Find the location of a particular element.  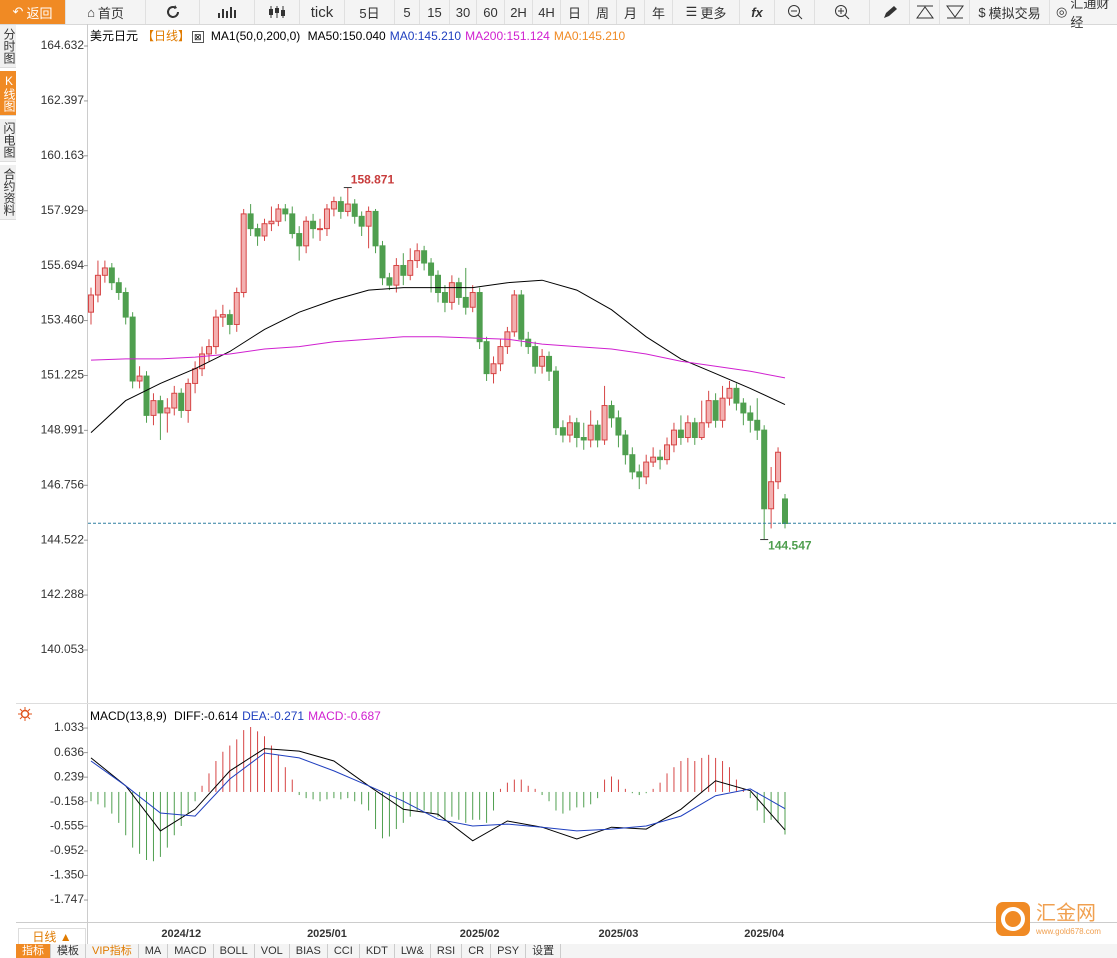

watermark-logo is located at coordinates (1013, 919).